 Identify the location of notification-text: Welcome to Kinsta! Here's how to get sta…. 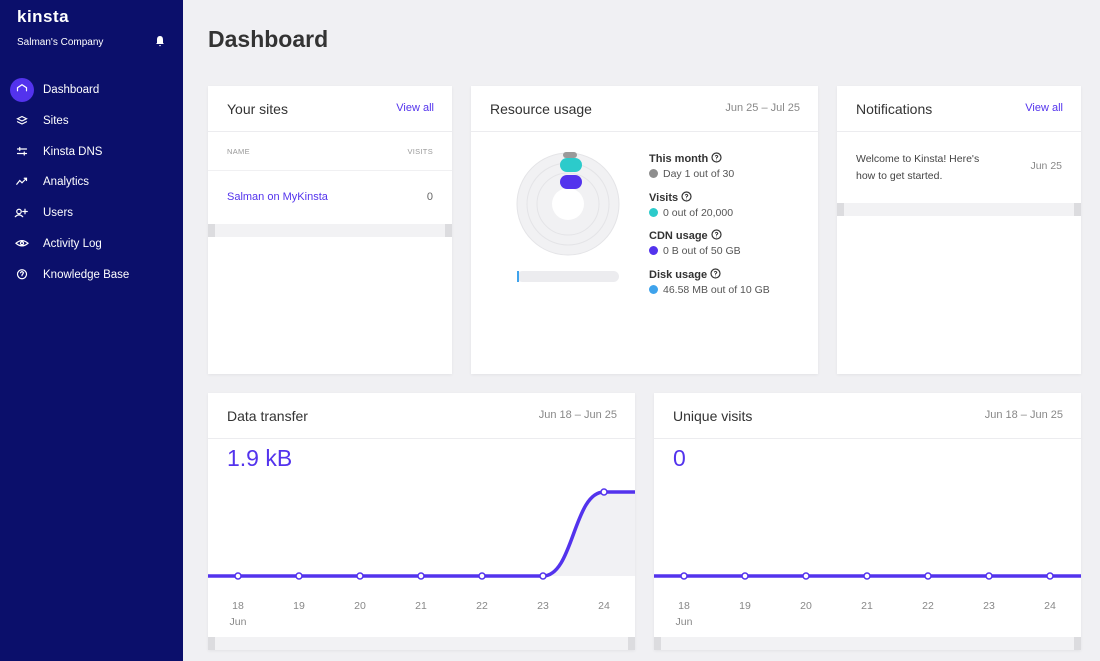
(918, 167).